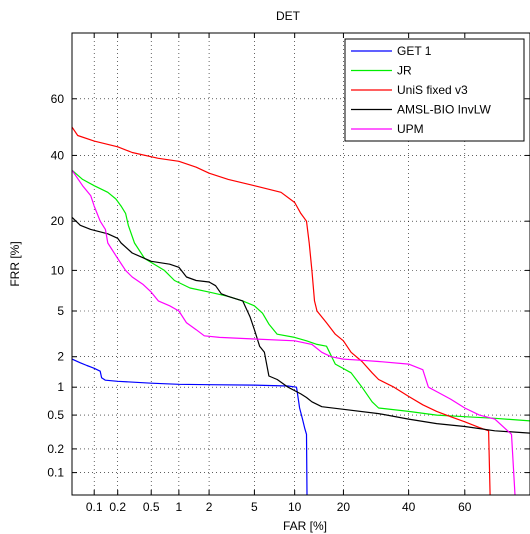 Image resolution: width=530 pixels, height=534 pixels. I want to click on x-tick-label: 60, so click(465, 507).